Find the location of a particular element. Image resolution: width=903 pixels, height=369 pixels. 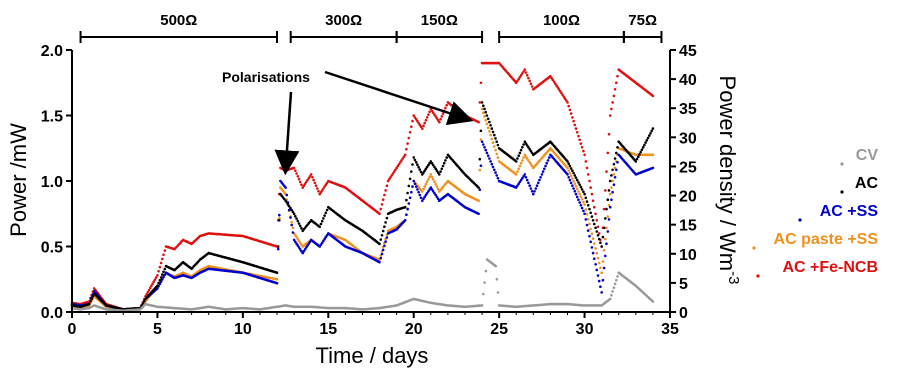

y2-tick-label: 30 is located at coordinates (688, 138).